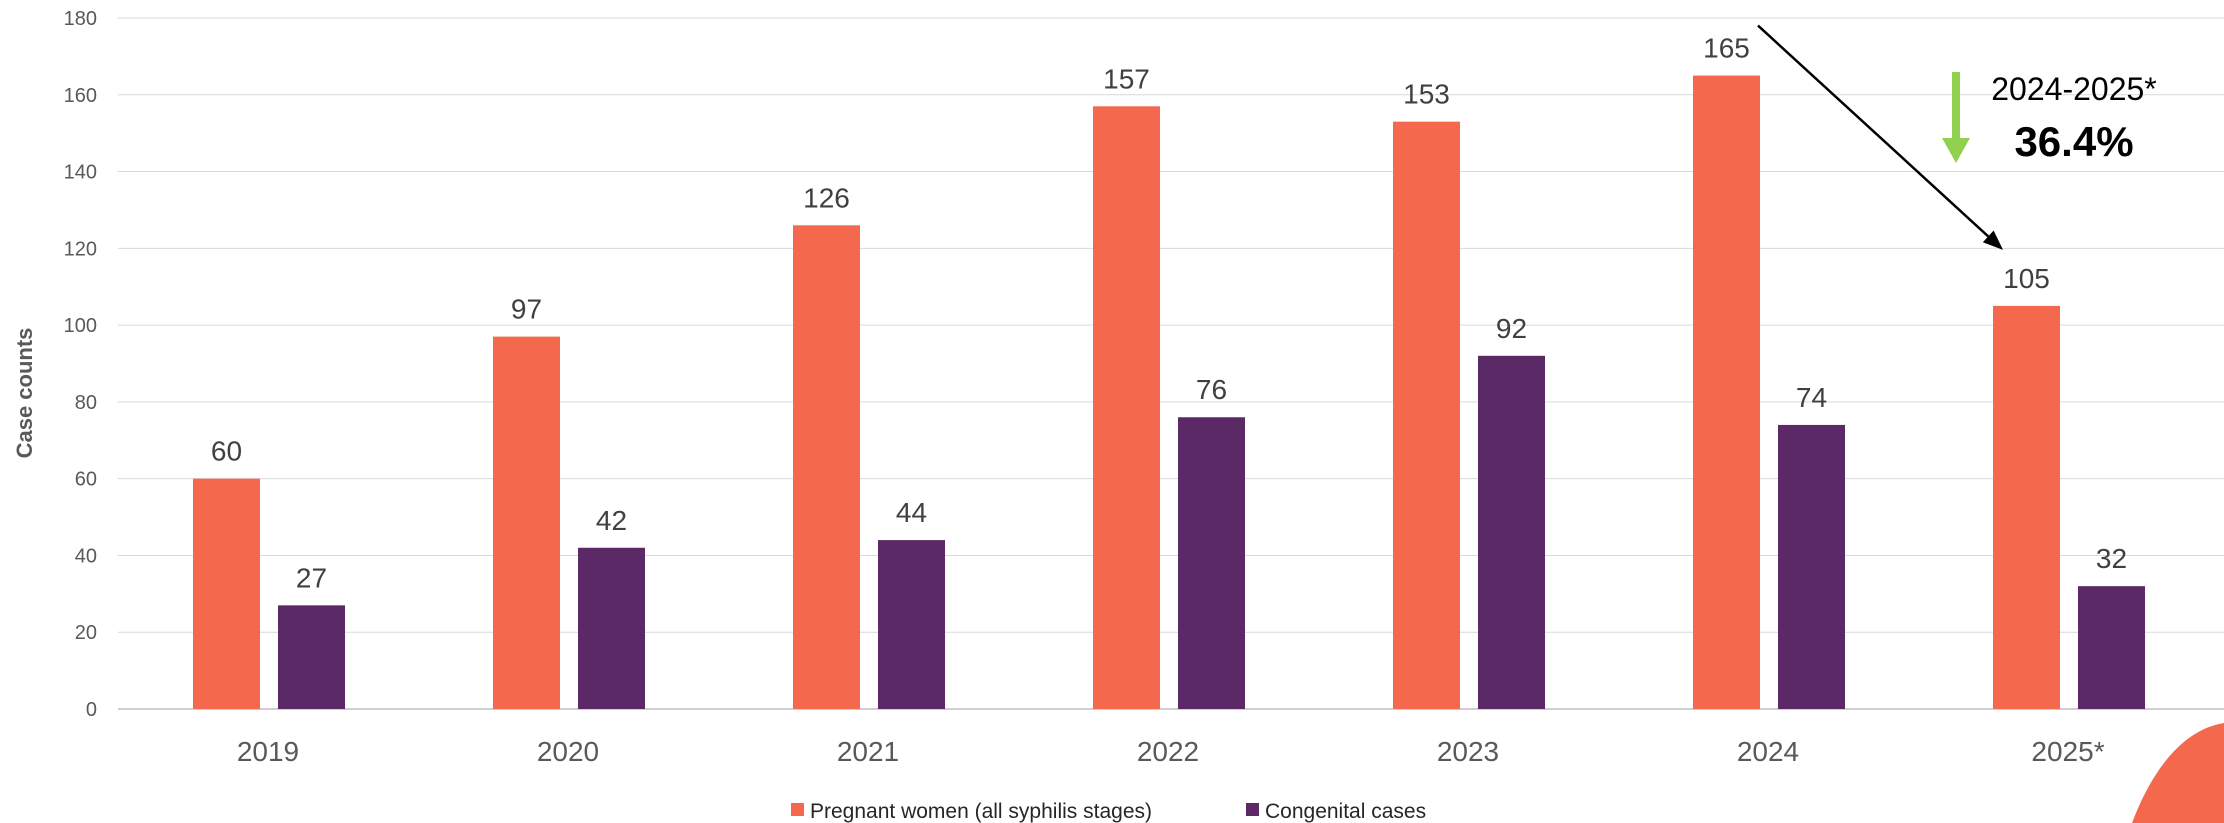 This screenshot has height=823, width=2224. What do you see at coordinates (526, 309) in the screenshot?
I see `data-label: 97` at bounding box center [526, 309].